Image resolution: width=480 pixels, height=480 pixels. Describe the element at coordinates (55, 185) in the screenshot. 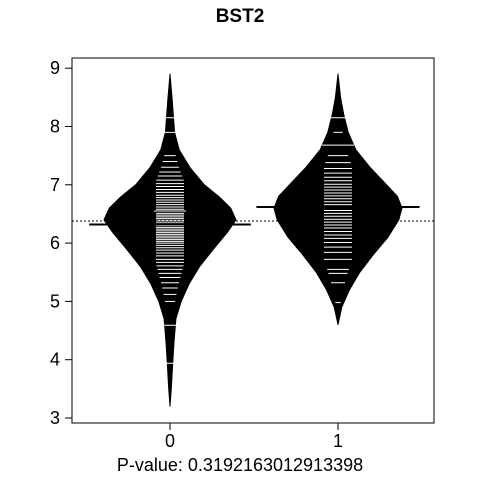

I see `y-tick-label: 7` at that location.